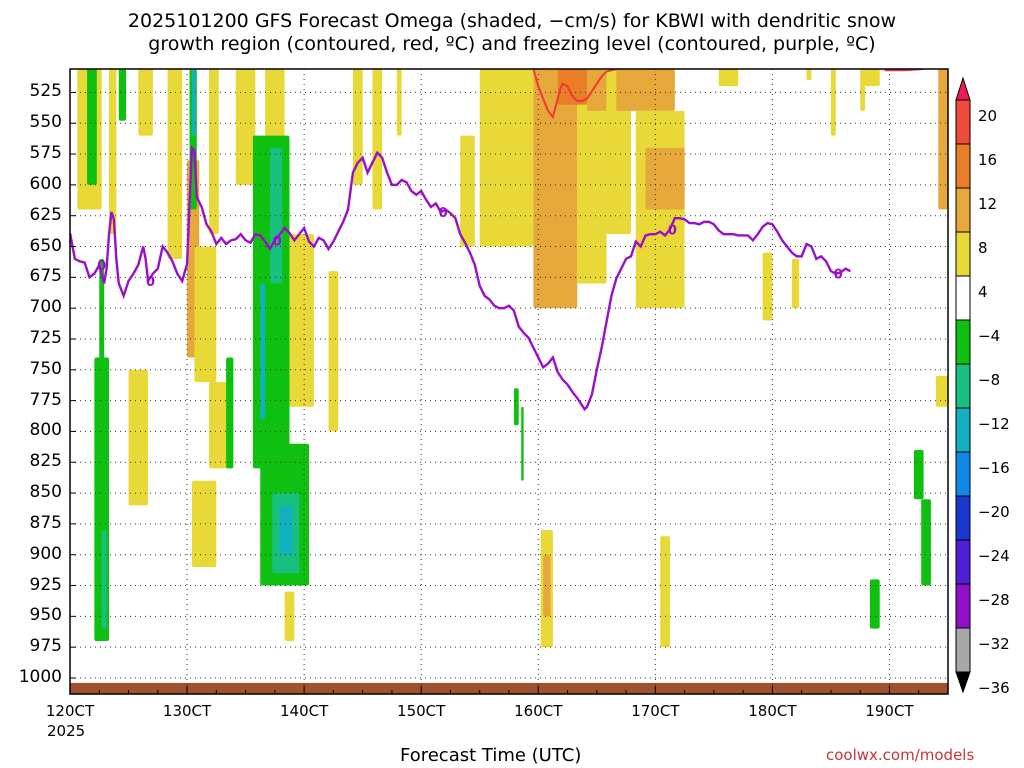  What do you see at coordinates (988, 160) in the screenshot?
I see `colorbar-tick-label: 16` at bounding box center [988, 160].